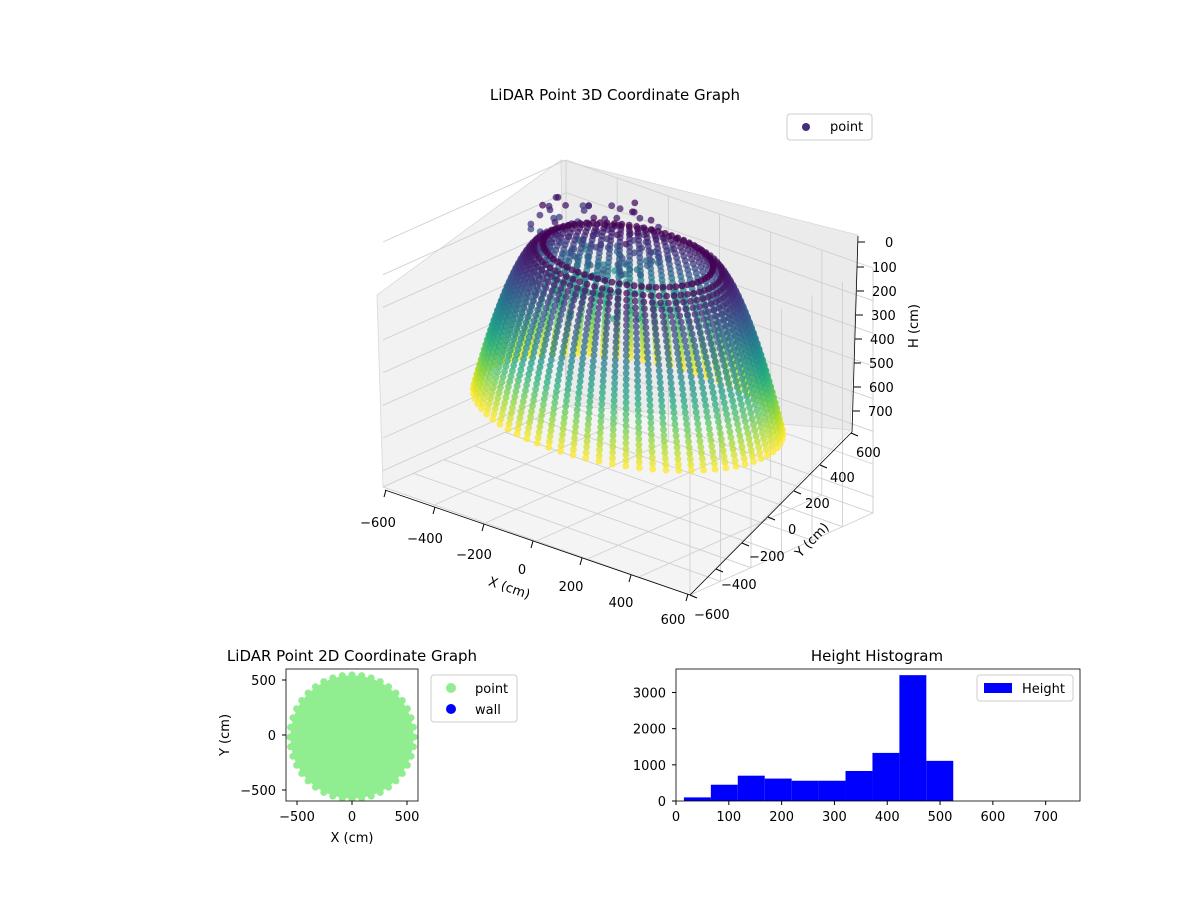 The height and width of the screenshot is (900, 1200). I want to click on histogram-bar, so click(751, 788).